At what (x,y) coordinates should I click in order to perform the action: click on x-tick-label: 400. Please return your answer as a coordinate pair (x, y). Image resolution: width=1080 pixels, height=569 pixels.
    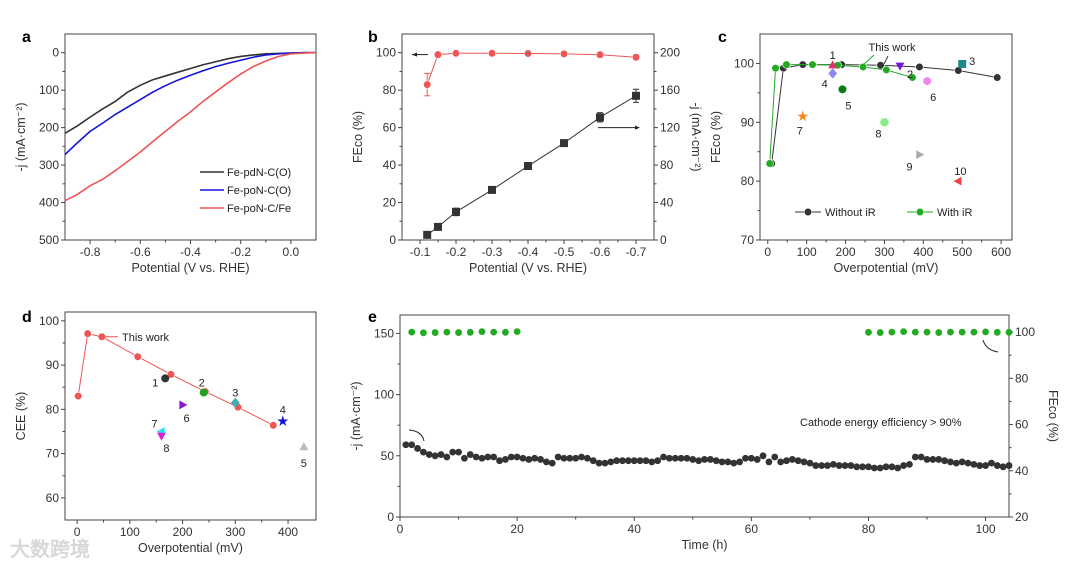
    Looking at the image, I should click on (288, 532).